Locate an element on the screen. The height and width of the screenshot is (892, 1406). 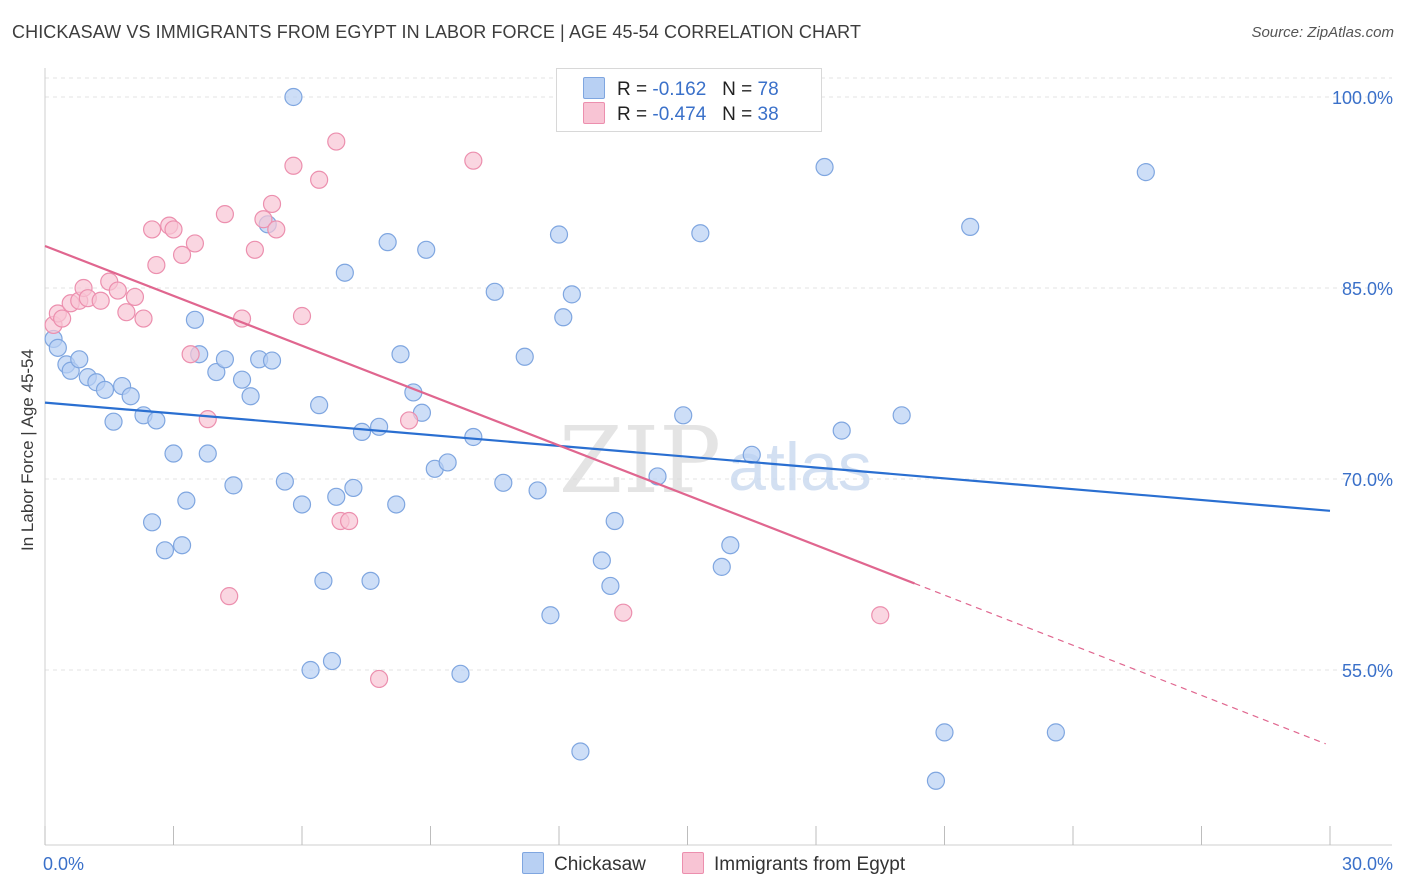
x-tick-label: 30.0% is located at coordinates (1367, 864).